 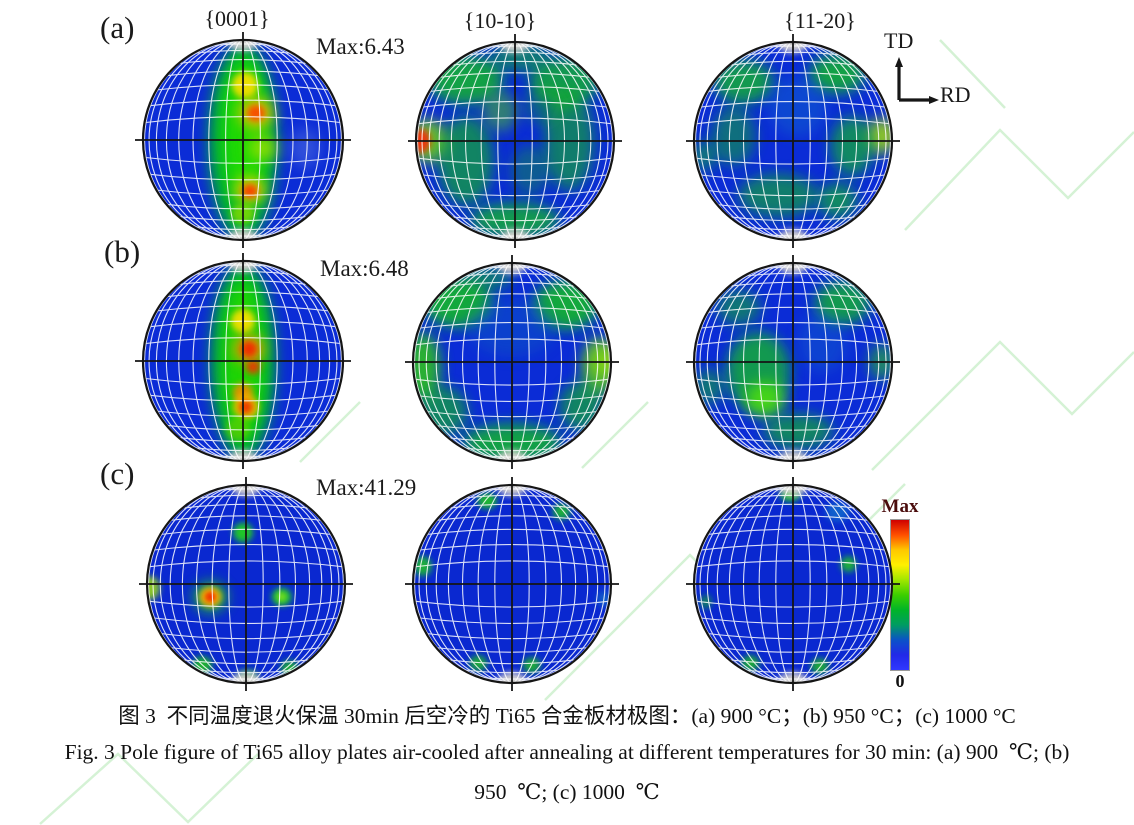 What do you see at coordinates (122, 251) in the screenshot?
I see `panel-label-b: (b)` at bounding box center [122, 251].